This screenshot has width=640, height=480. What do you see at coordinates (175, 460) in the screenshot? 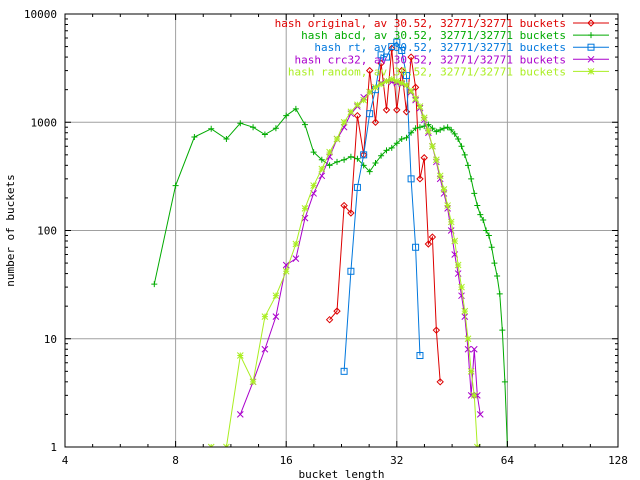
I see `x-tick-label: 8` at bounding box center [175, 460].